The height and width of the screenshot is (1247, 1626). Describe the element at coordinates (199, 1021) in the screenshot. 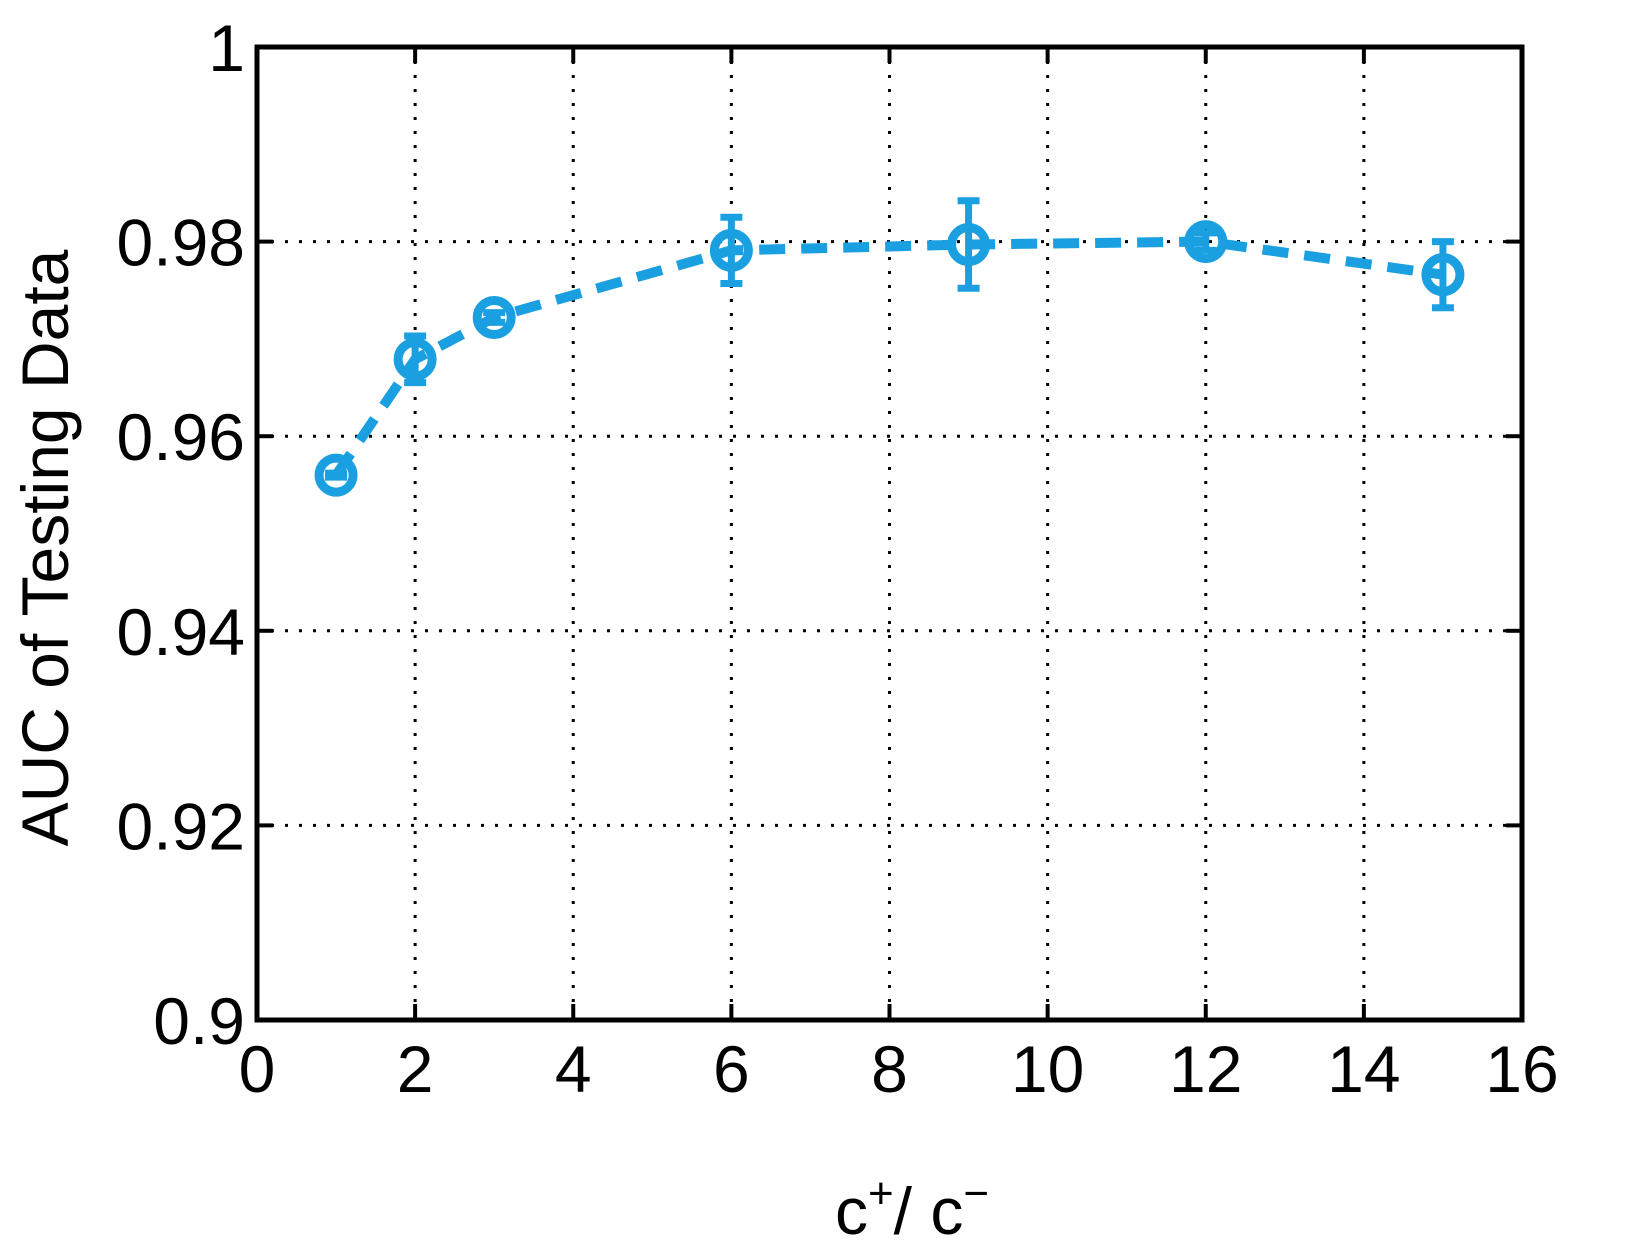

I see `y-tick-label: 0.9` at that location.